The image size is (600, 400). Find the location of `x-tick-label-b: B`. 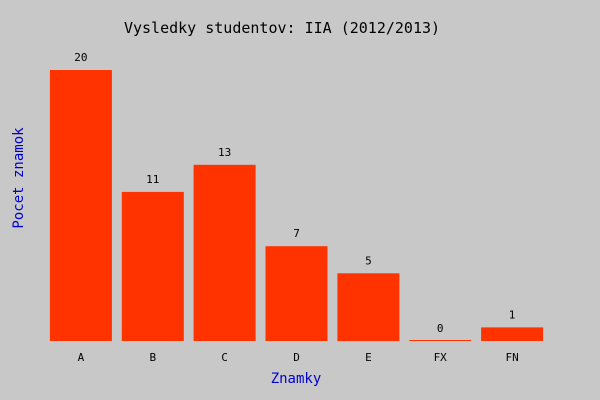

x-tick-label-b: B is located at coordinates (152, 357).